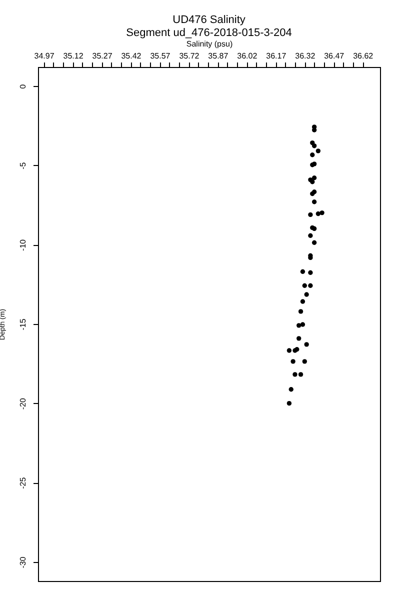  What do you see at coordinates (23, 324) in the screenshot?
I see `y-tick-label: -15` at bounding box center [23, 324].